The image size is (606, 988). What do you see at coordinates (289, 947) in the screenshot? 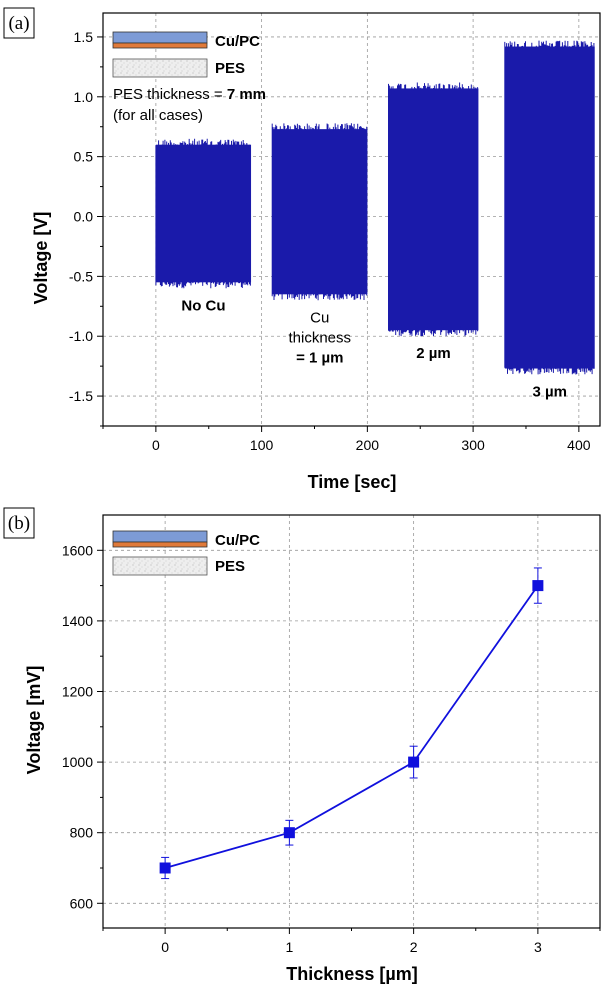
I see `x-tick-label: 1` at bounding box center [289, 947].